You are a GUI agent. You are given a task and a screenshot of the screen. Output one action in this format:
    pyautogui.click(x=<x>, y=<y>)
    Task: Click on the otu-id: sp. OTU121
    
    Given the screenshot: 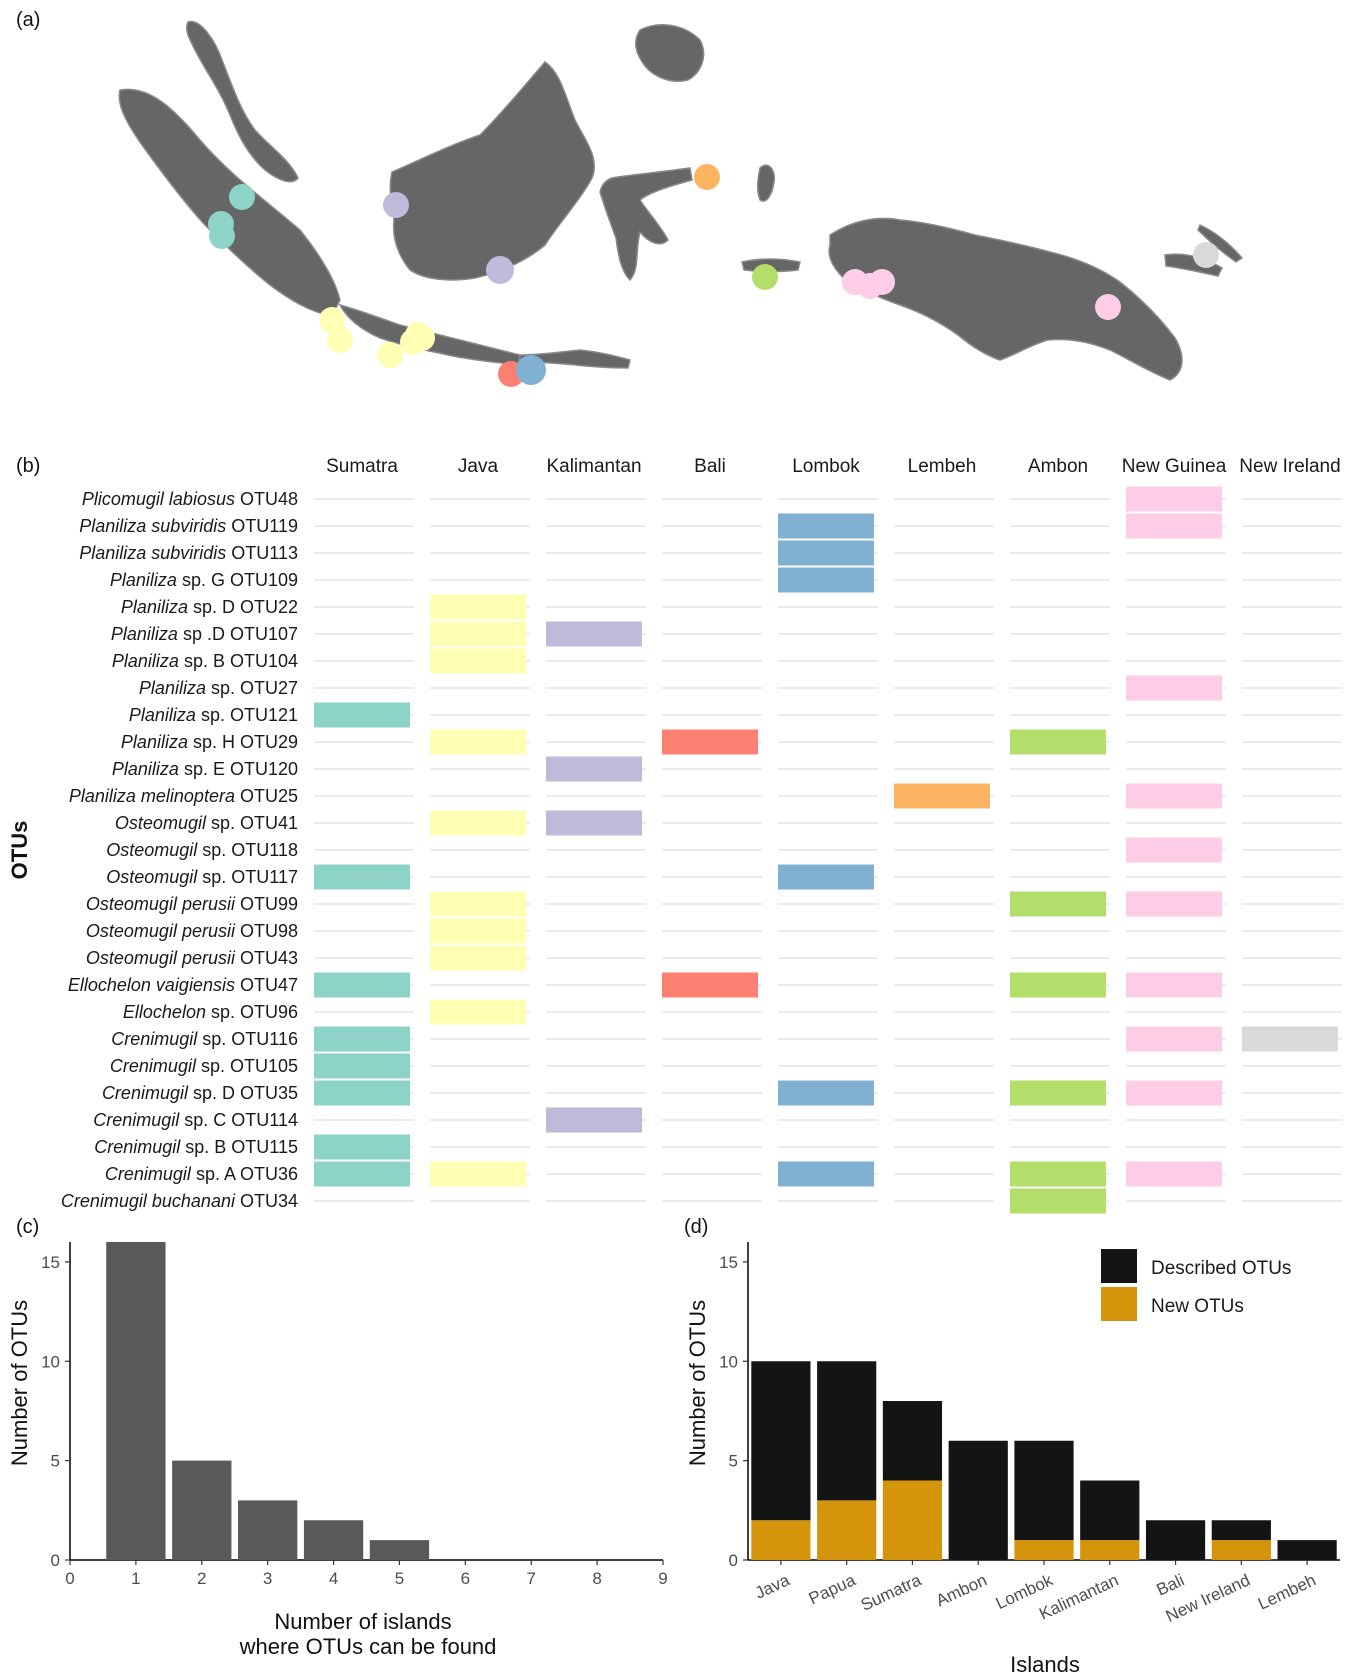 What is the action you would take?
    pyautogui.click(x=247, y=715)
    